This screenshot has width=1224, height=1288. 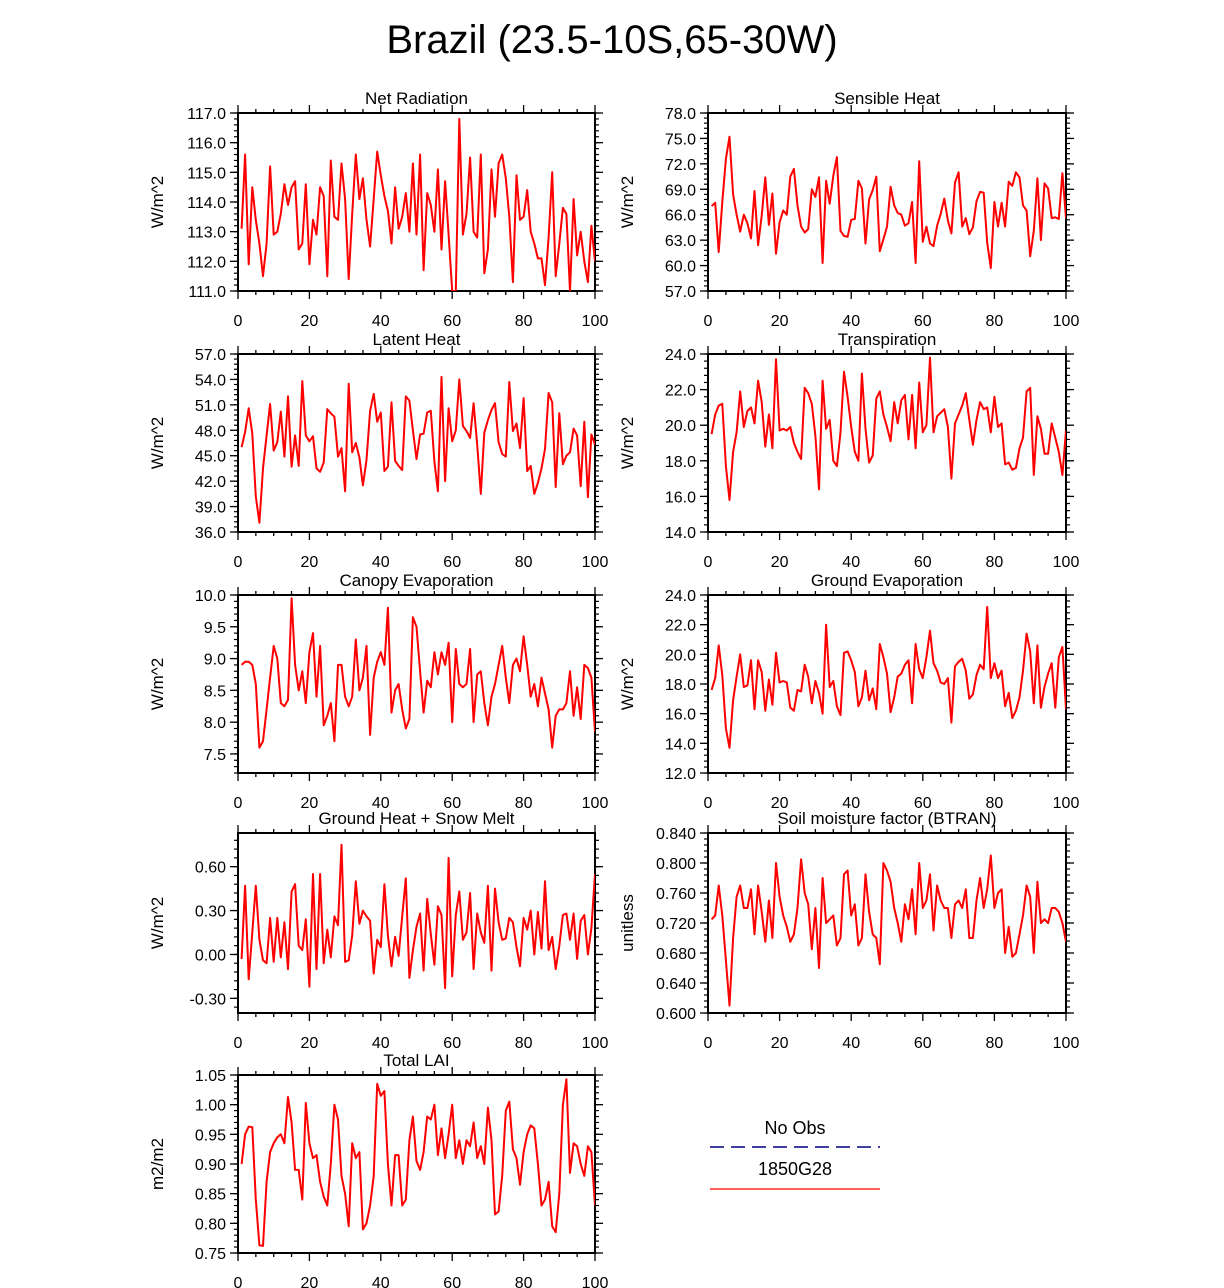 I want to click on legend: No Obs 1850G28, so click(x=795, y=1154).